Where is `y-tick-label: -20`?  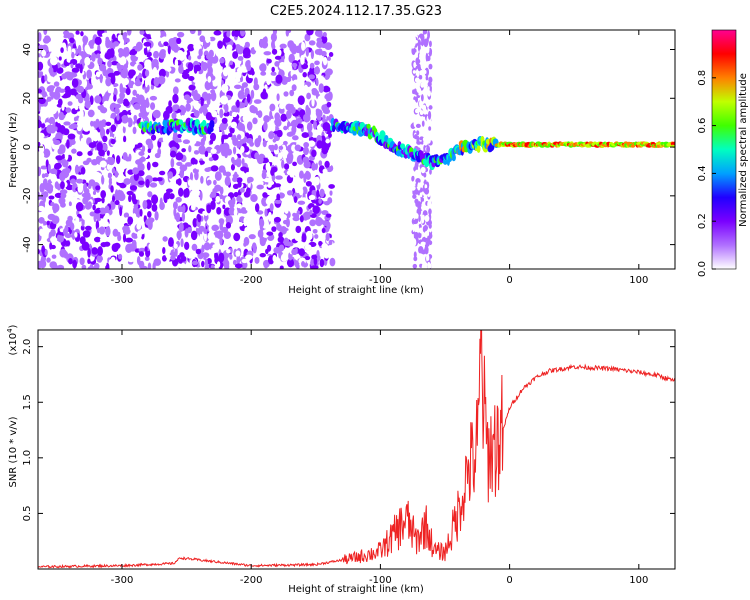
y-tick-label: -20 is located at coordinates (27, 196).